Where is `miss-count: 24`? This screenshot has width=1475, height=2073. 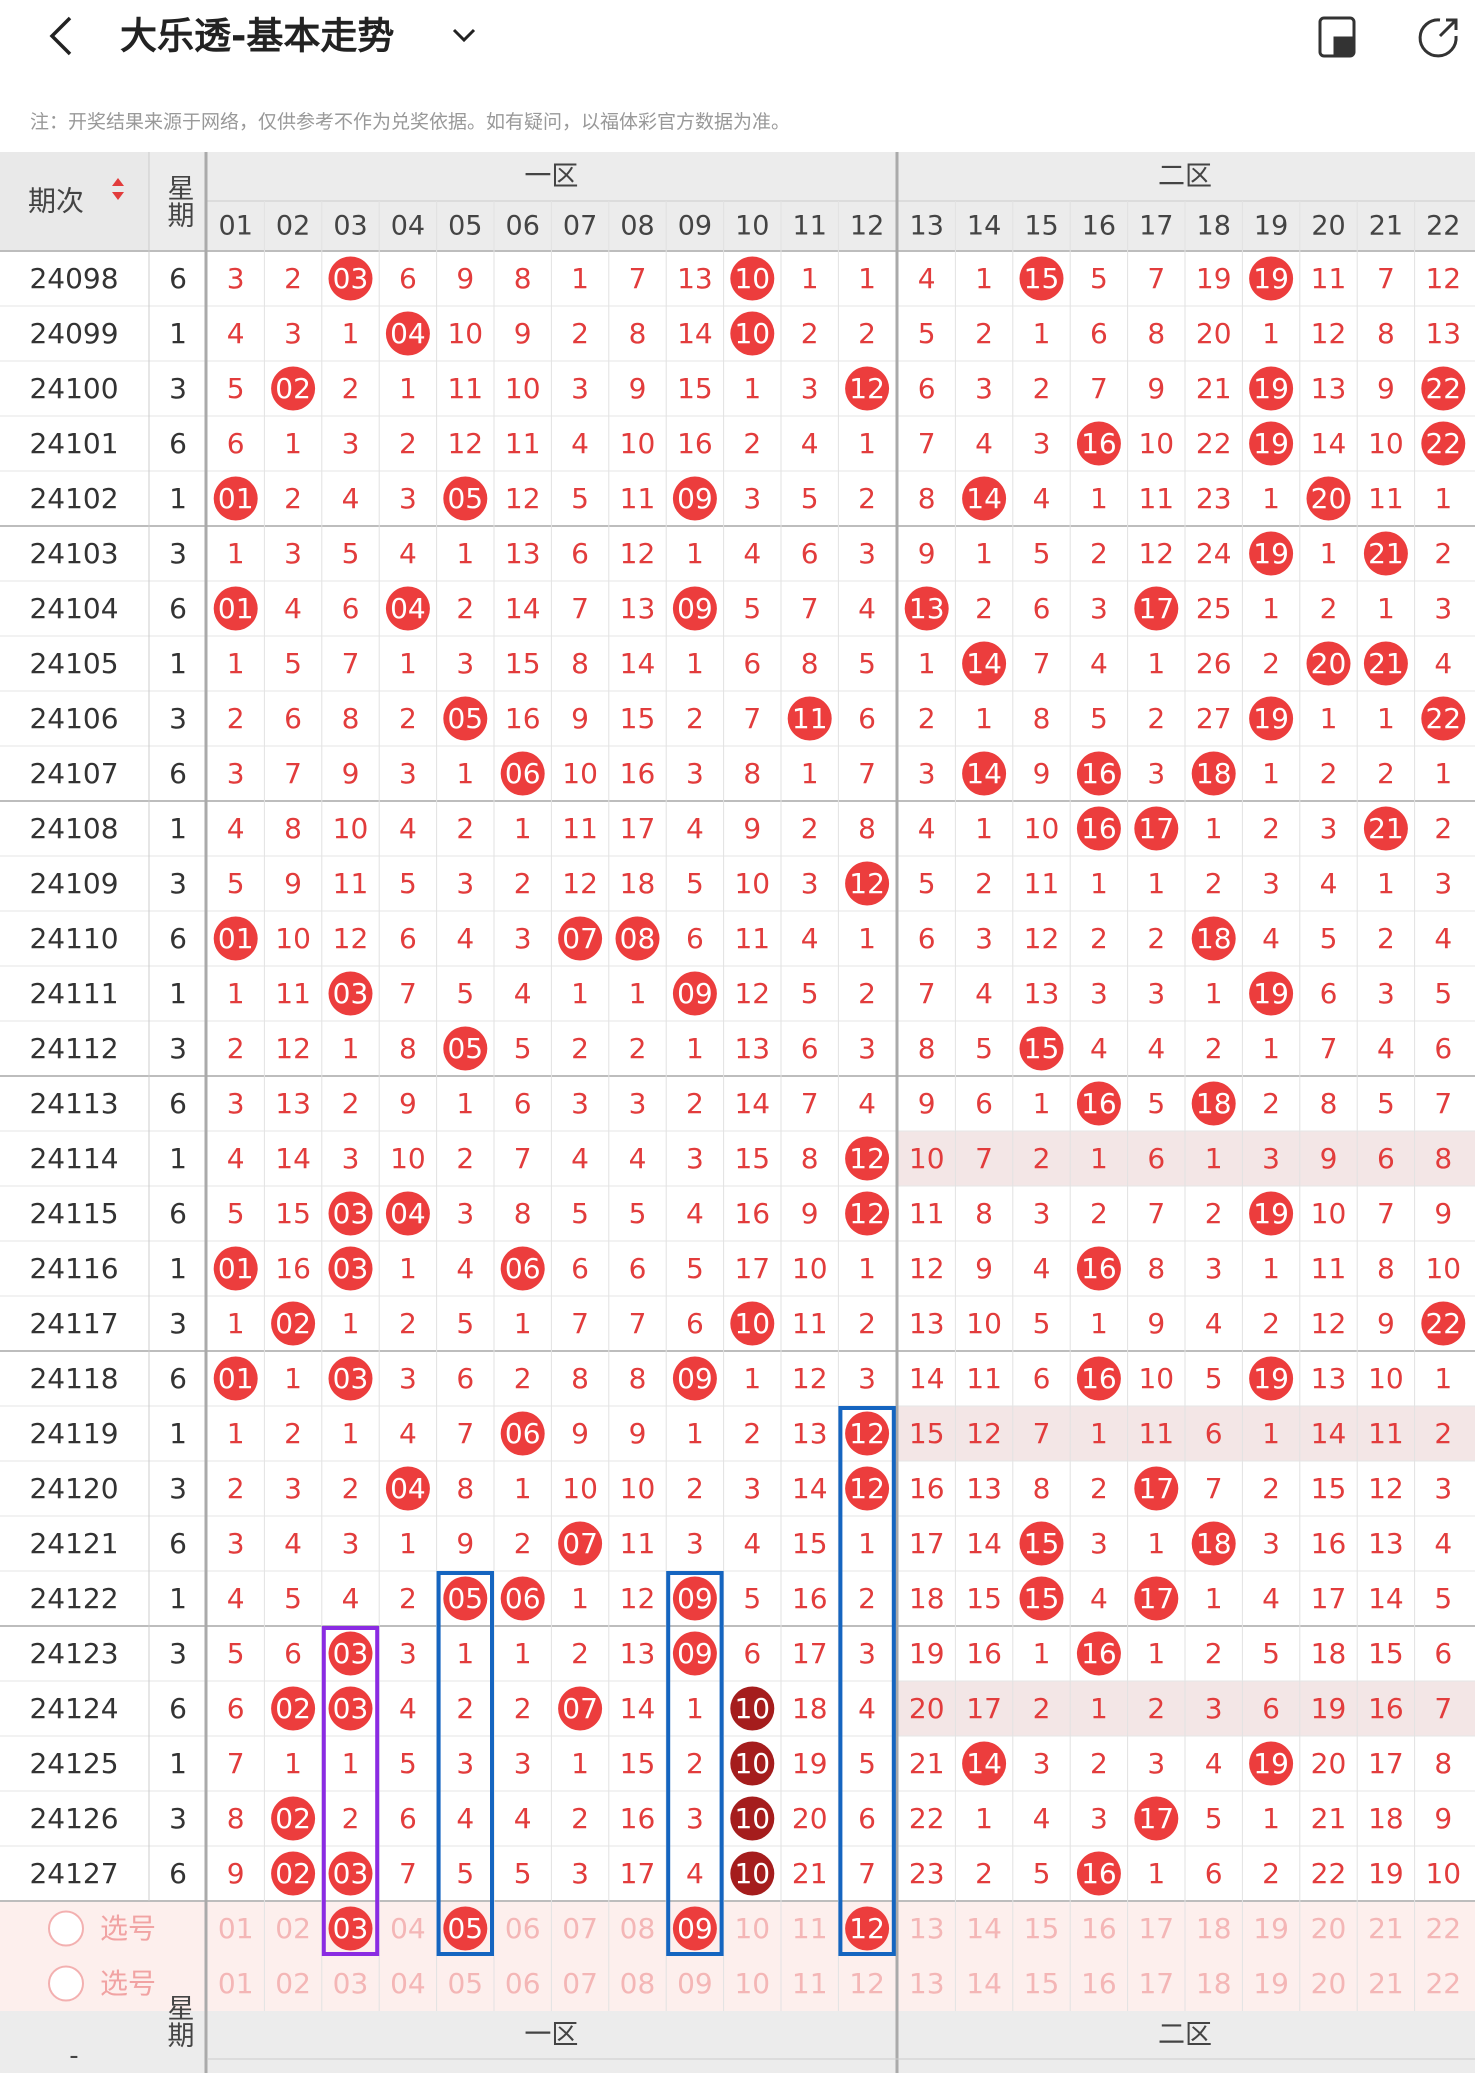
miss-count: 24 is located at coordinates (1214, 553).